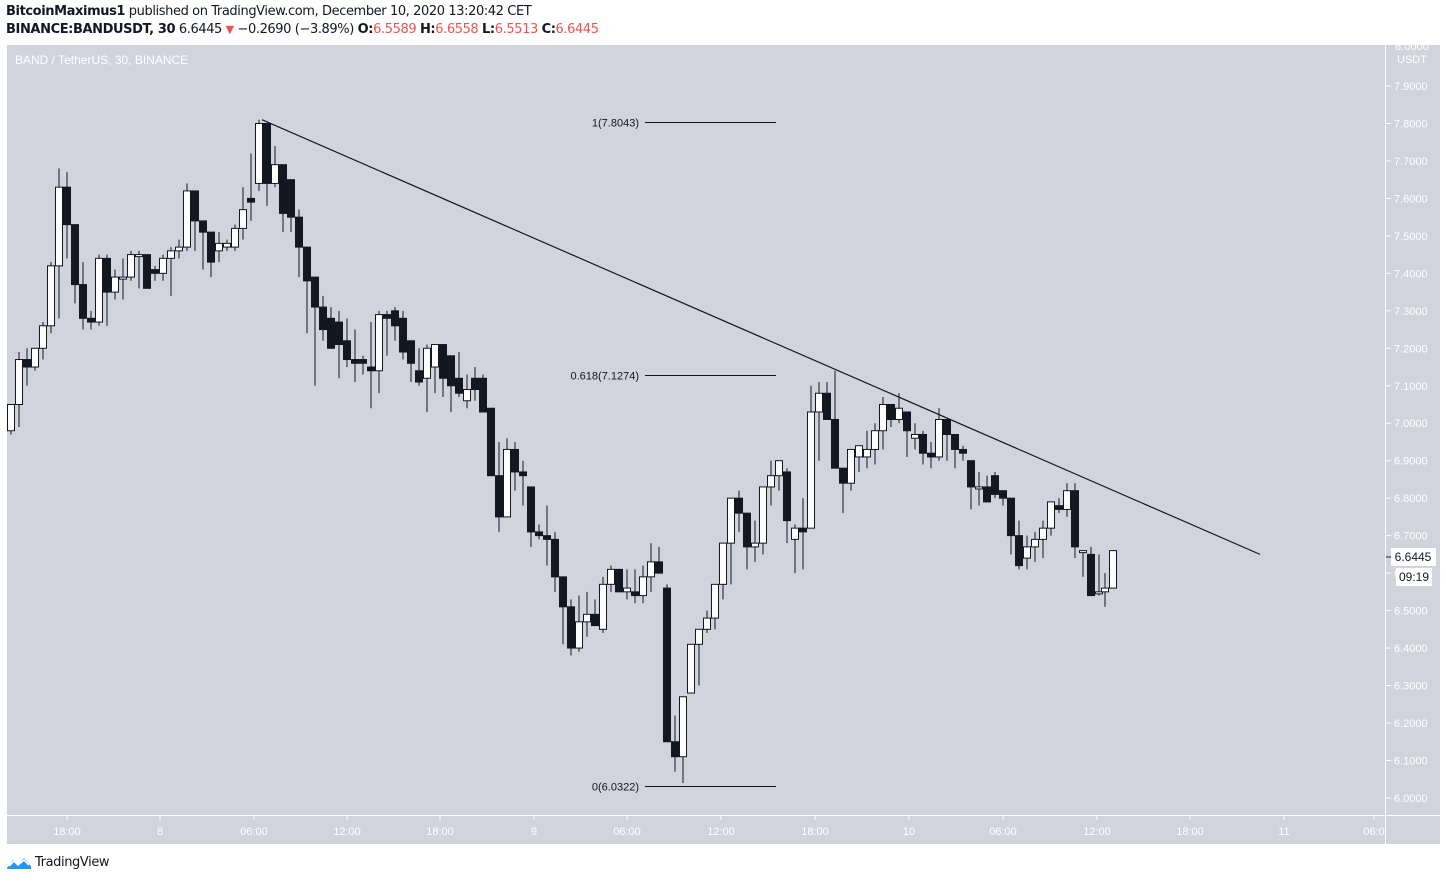 The height and width of the screenshot is (882, 1446). What do you see at coordinates (1411, 237) in the screenshot?
I see `price-tick-label: 7.5000` at bounding box center [1411, 237].